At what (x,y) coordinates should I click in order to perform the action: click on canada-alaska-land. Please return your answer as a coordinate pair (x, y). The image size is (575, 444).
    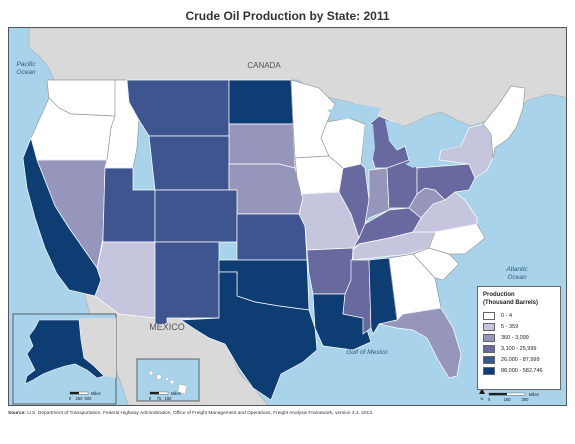
    Looking at the image, I should click on (97, 348).